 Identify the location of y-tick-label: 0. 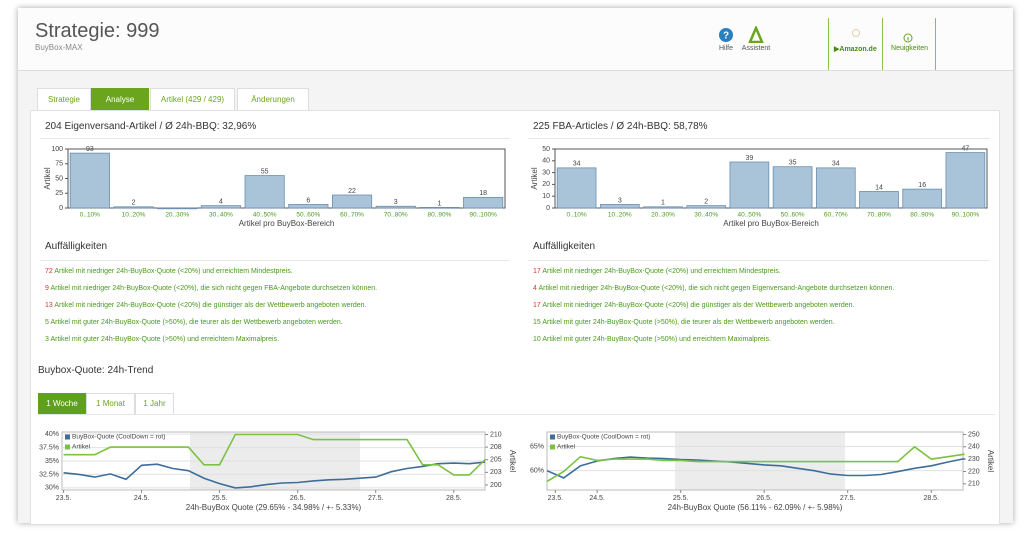
(61, 208).